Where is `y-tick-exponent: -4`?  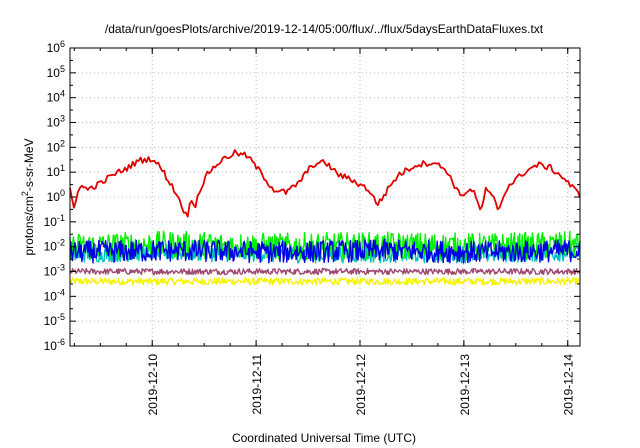
y-tick-exponent: -4 is located at coordinates (61, 292).